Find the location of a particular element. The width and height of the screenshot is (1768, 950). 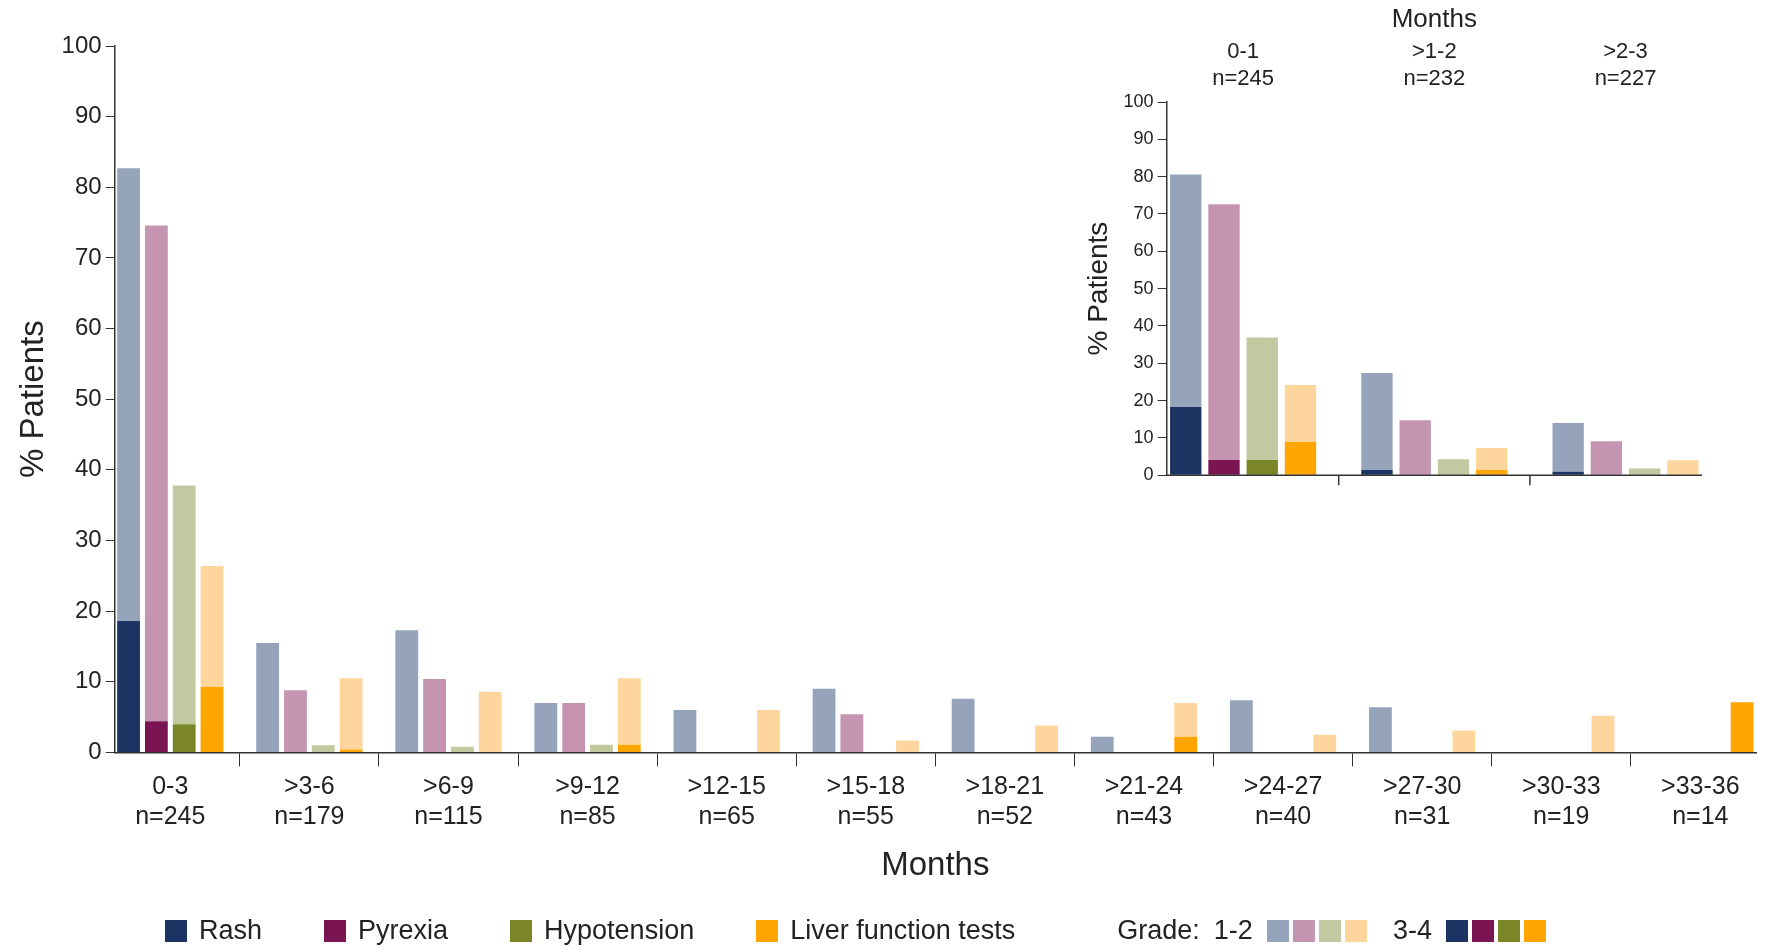

x-tick-label: >6-9 n=115 is located at coordinates (448, 800).